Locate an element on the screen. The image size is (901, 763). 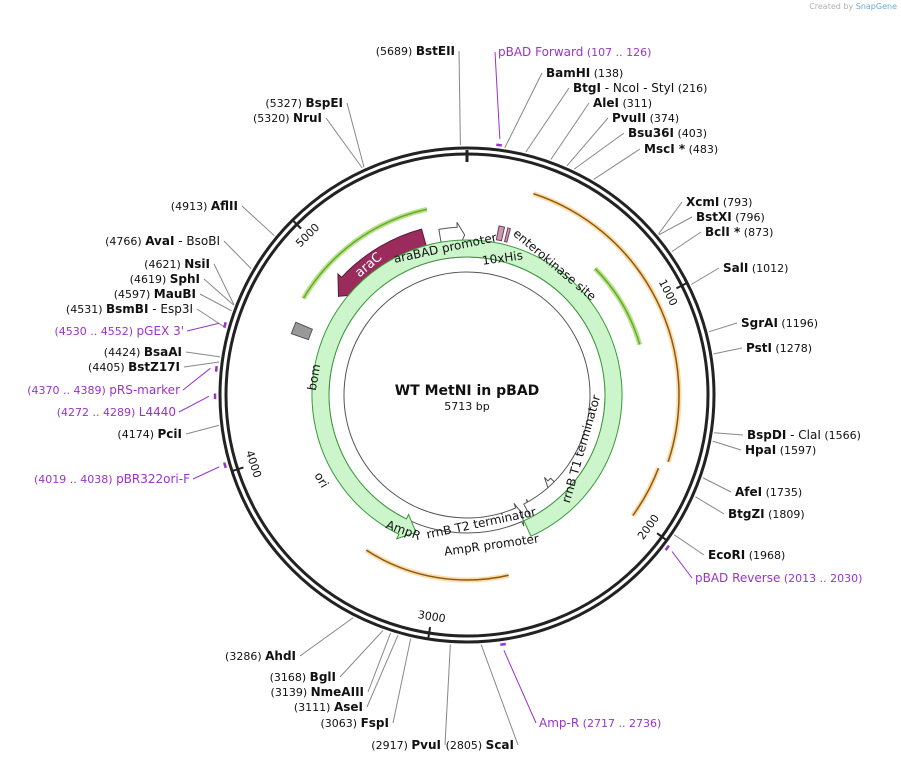
site-name: AleI is located at coordinates (606, 103).